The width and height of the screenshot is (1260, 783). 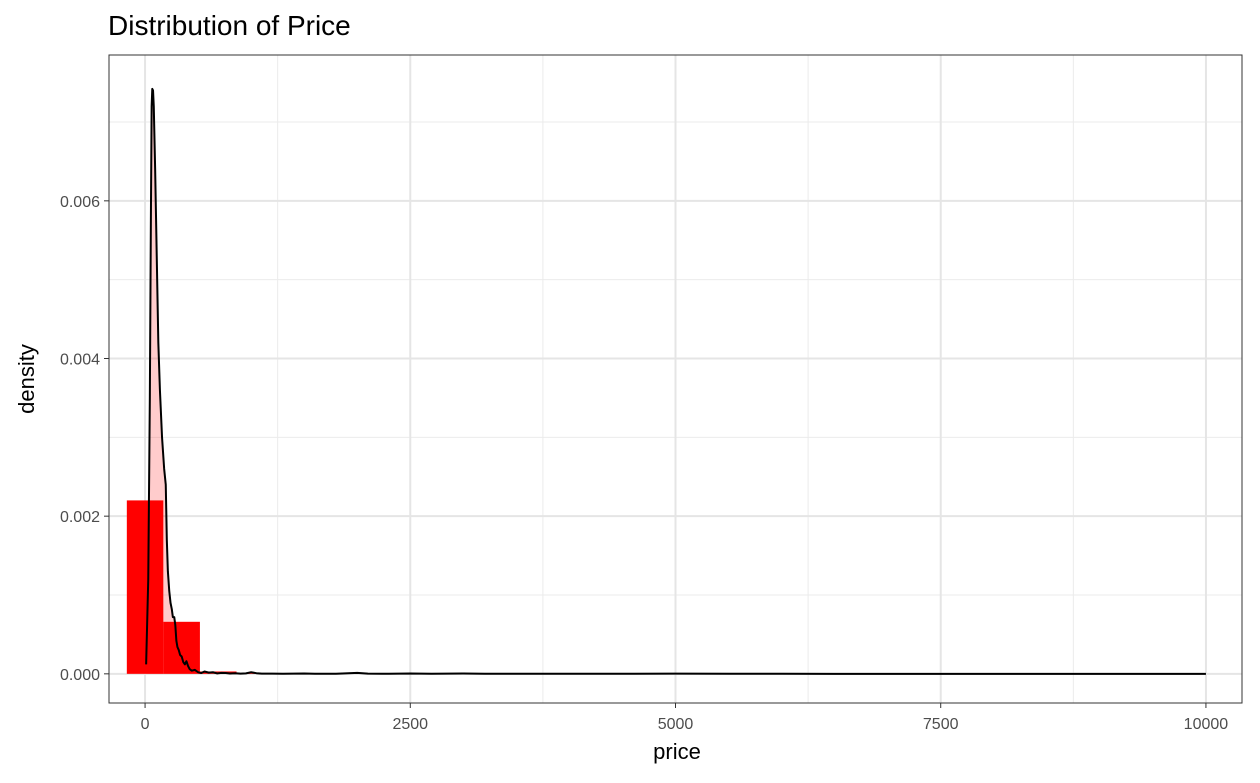 I want to click on x-axis-ticks: 0 2500 5000 7500 10000, so click(x=685, y=718).